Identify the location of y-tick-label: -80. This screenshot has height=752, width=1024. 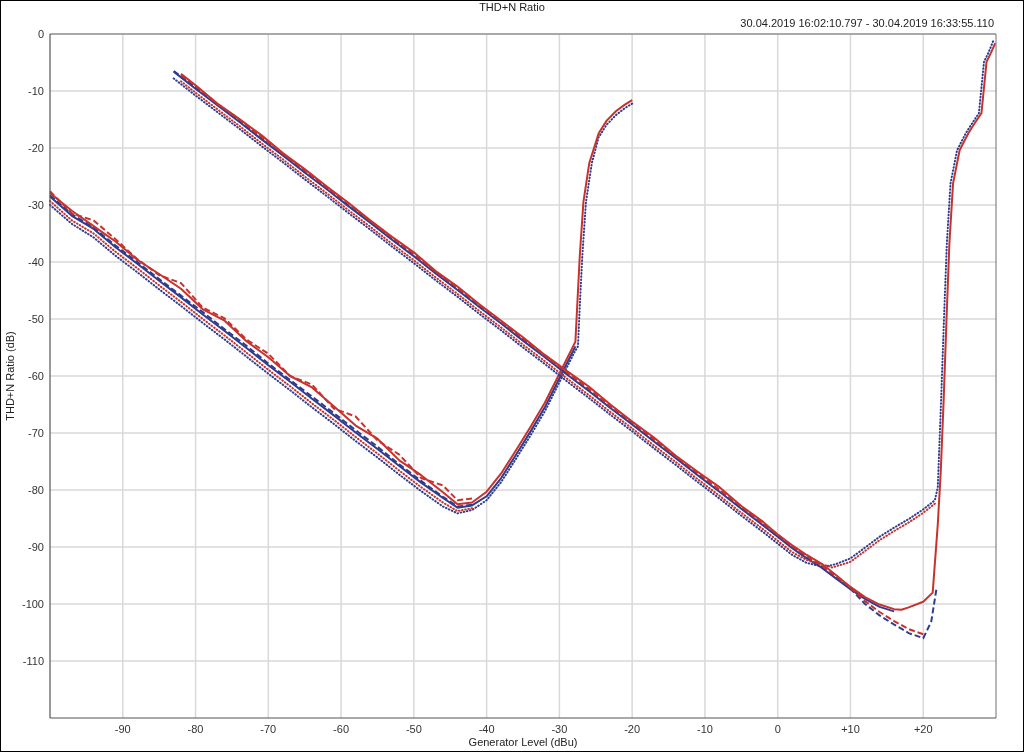
(36, 489).